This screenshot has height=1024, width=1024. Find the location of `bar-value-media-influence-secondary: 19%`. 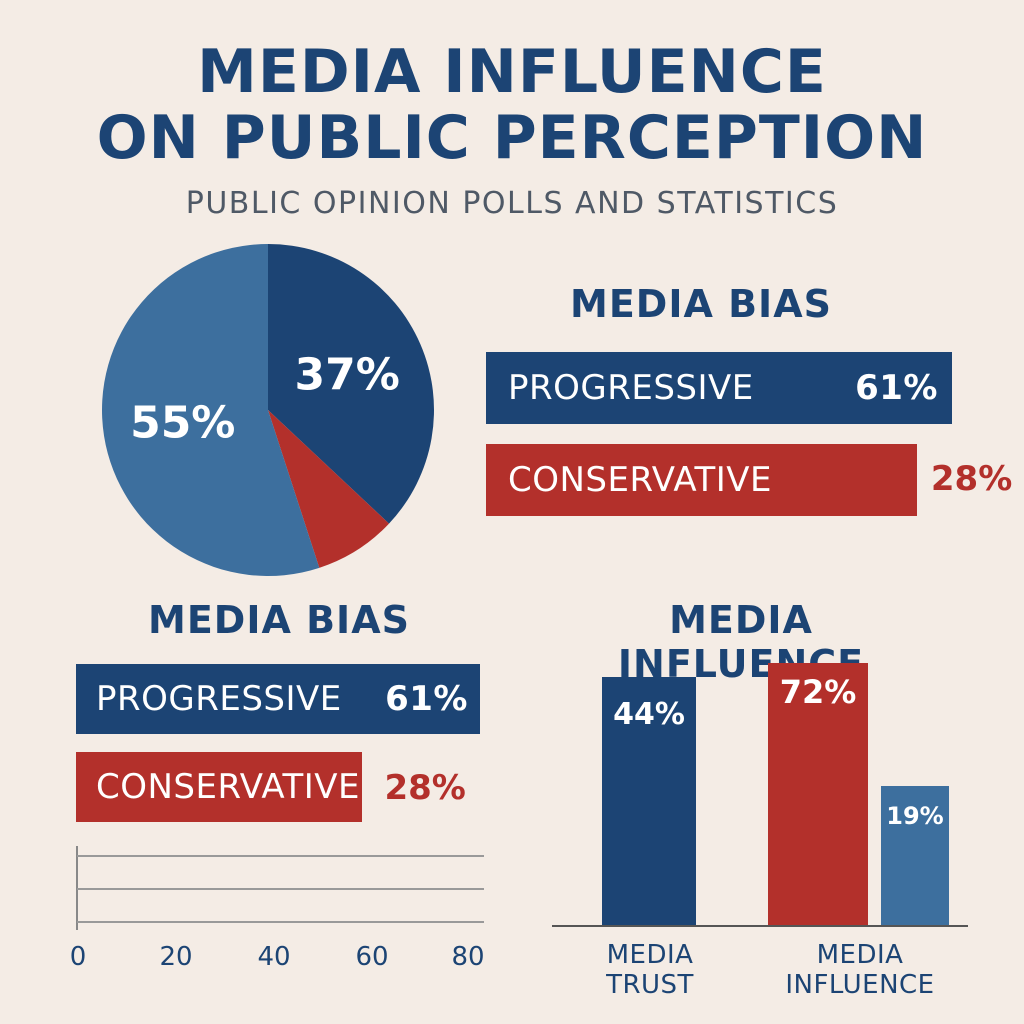

bar-value-media-influence-secondary: 19% is located at coordinates (915, 815).